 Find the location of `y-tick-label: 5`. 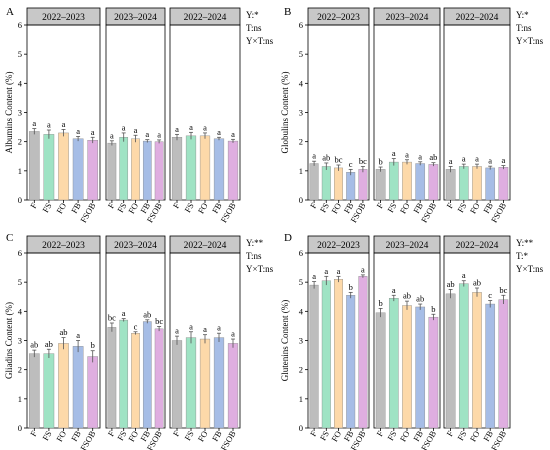

y-tick-label: 5 is located at coordinates (20, 54).